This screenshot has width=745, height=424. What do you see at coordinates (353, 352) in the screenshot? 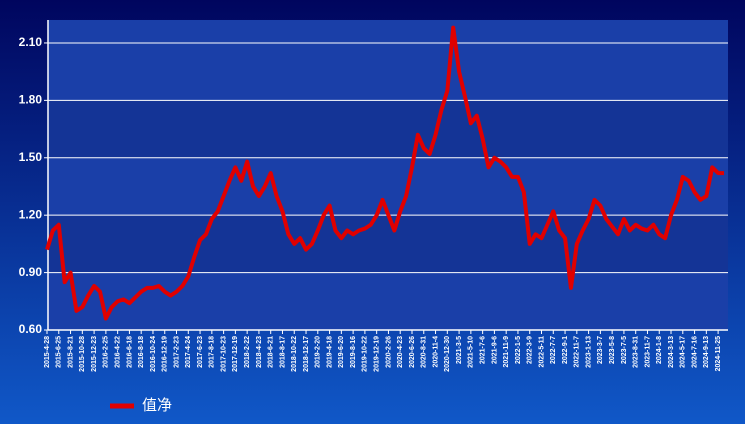
I see `x-tick-label: 2019-8-16` at bounding box center [353, 352].